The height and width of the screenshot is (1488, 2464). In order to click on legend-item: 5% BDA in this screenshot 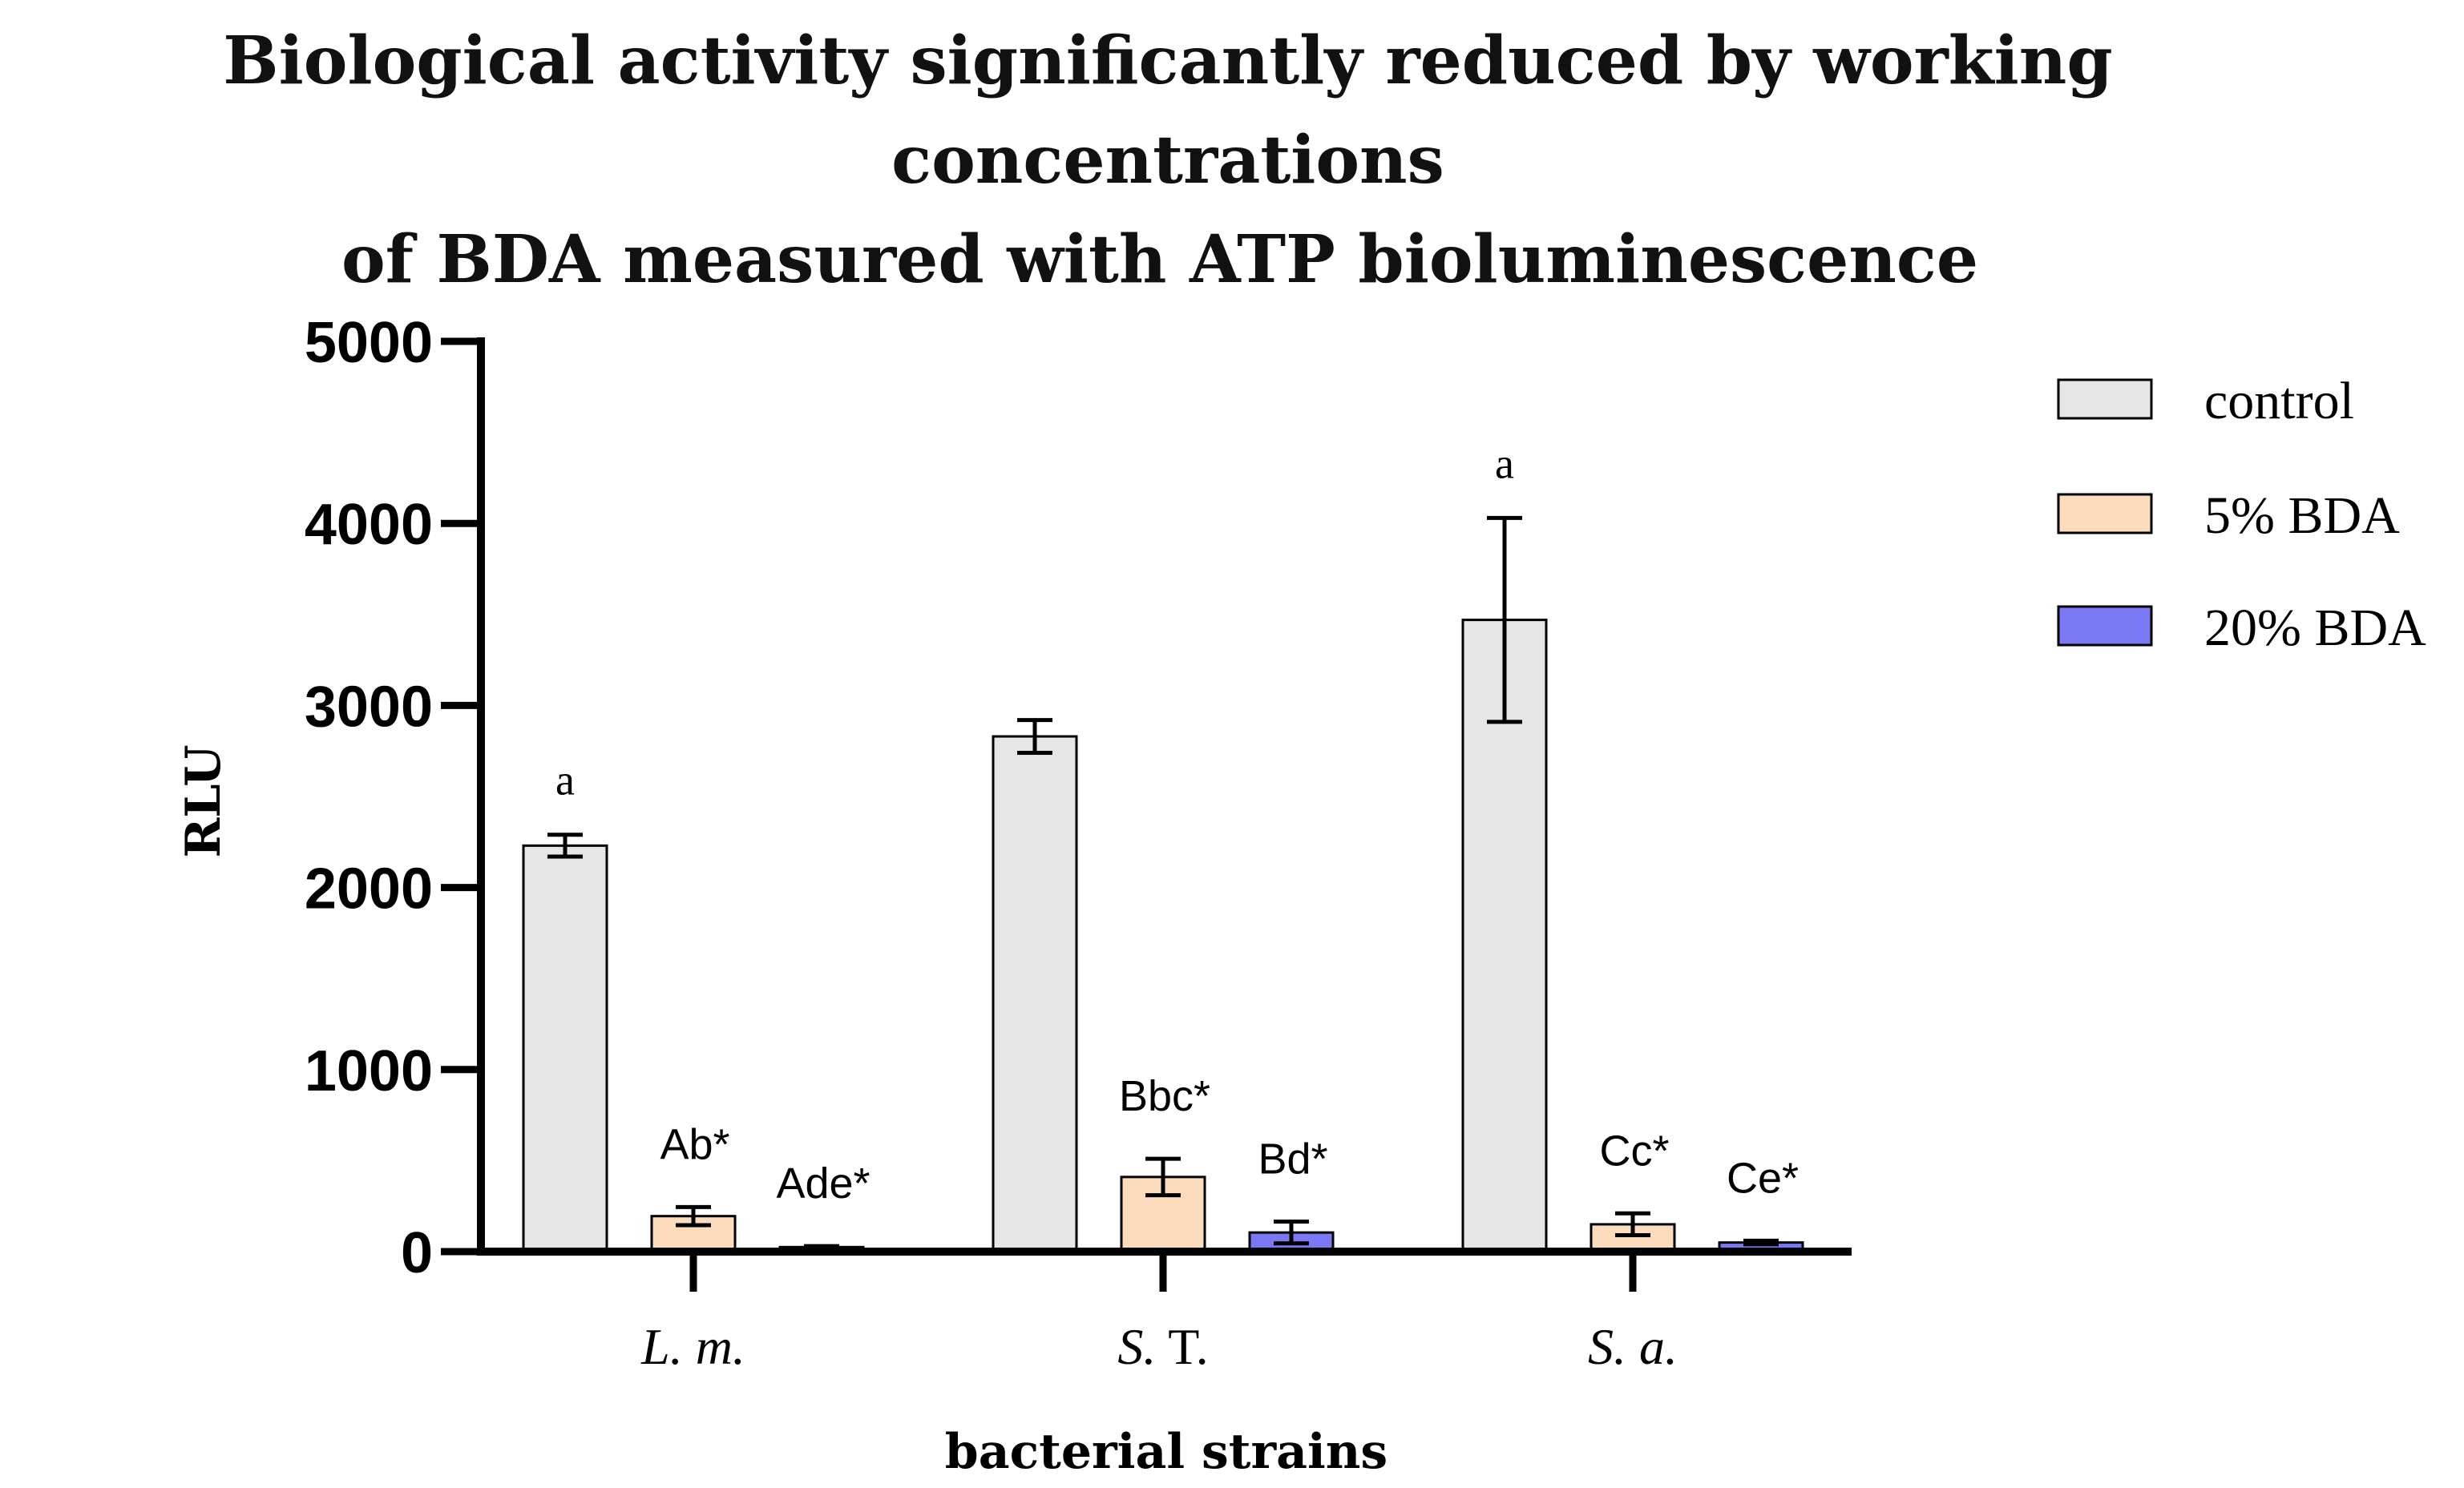, I will do `click(2229, 515)`.